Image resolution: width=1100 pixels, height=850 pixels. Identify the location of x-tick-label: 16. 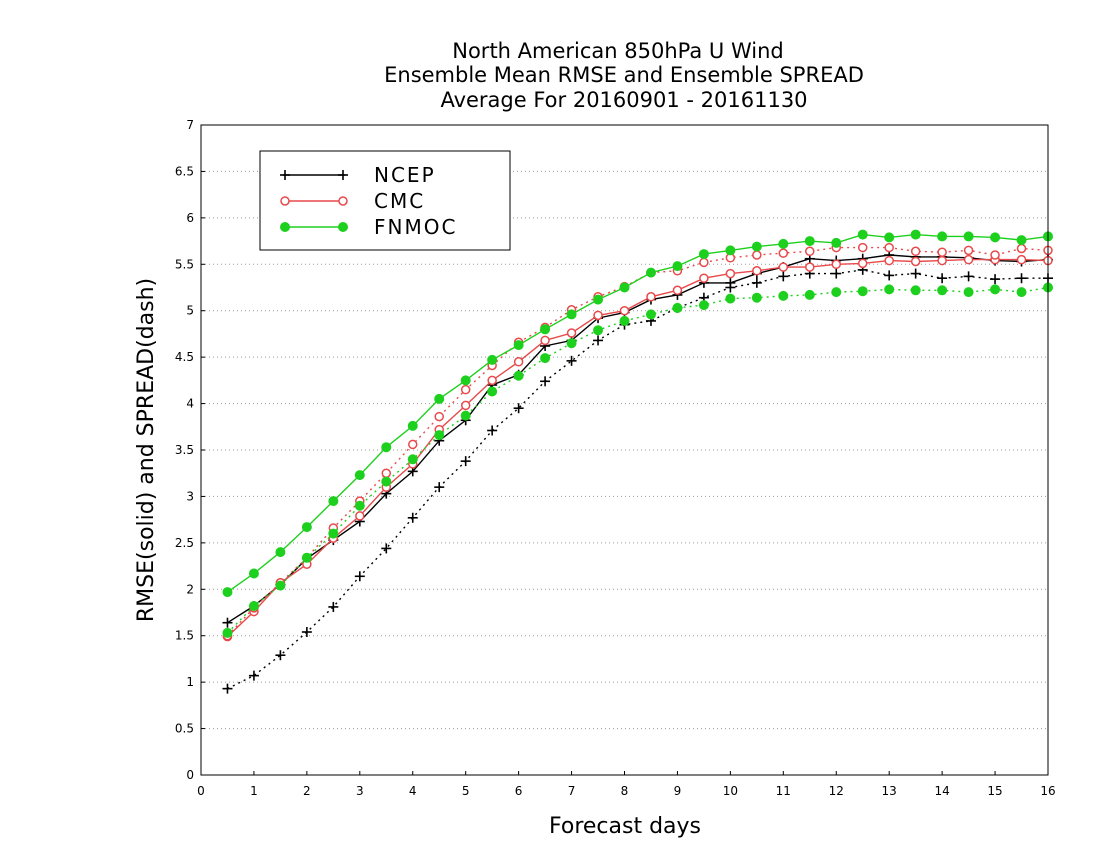
(1047, 791).